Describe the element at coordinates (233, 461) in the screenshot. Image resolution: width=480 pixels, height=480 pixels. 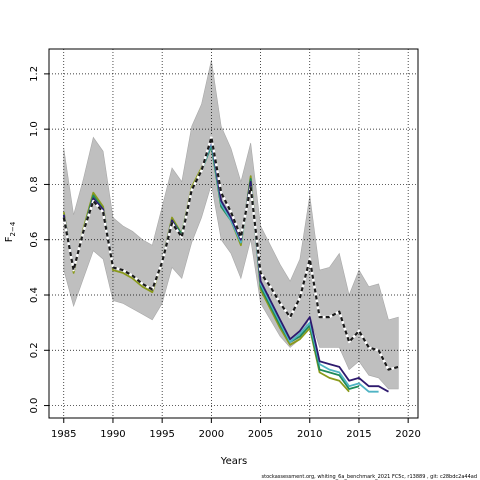
I see `x-axis-title: Years` at that location.